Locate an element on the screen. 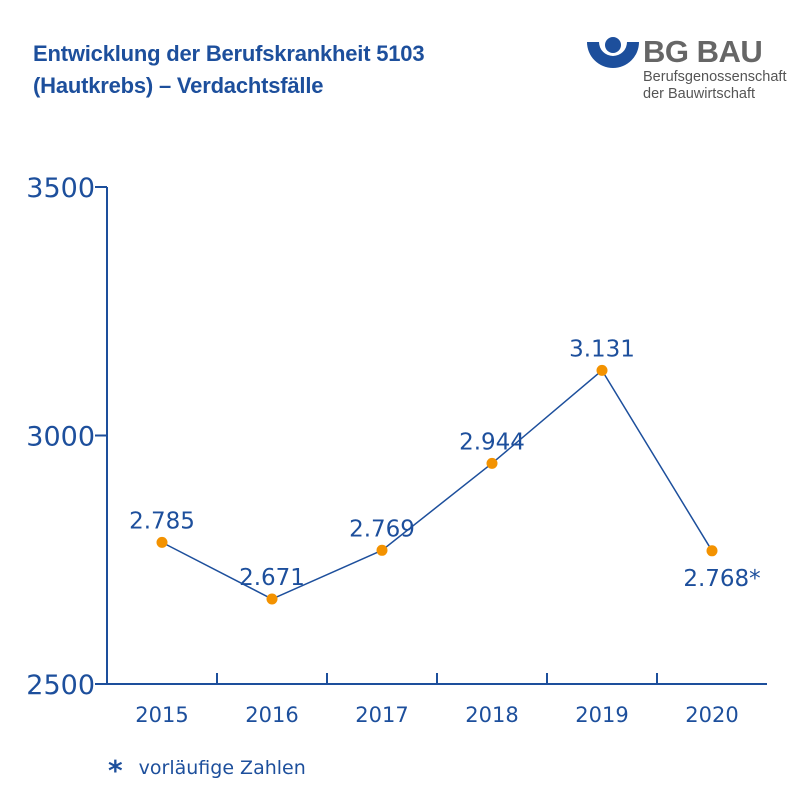  footnote: * vorläufige Zahlen is located at coordinates (207, 770).